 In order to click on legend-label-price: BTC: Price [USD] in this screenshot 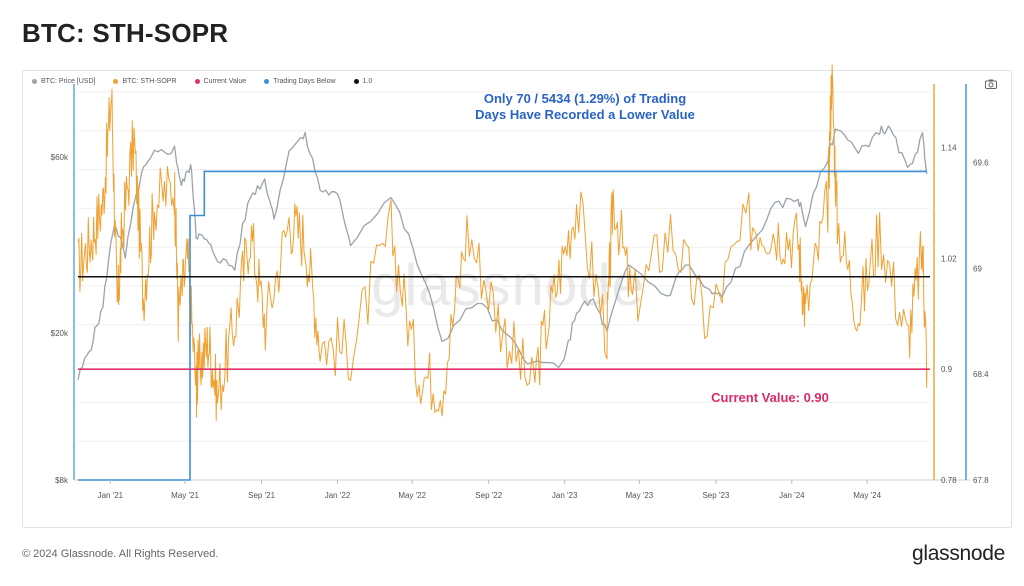, I will do `click(68, 81)`.